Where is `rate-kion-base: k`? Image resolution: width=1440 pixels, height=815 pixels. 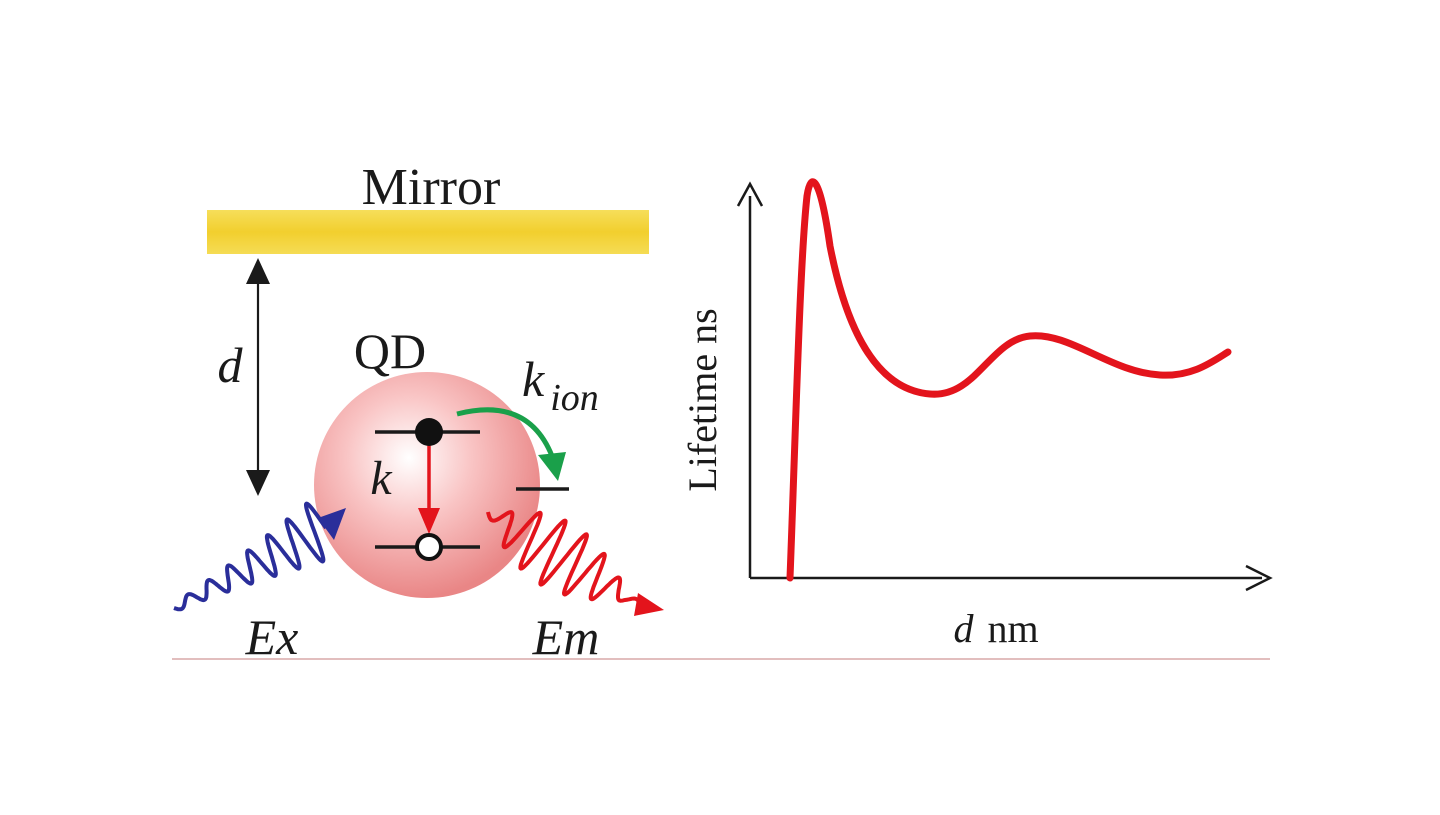
rate-kion-base: k is located at coordinates (533, 379).